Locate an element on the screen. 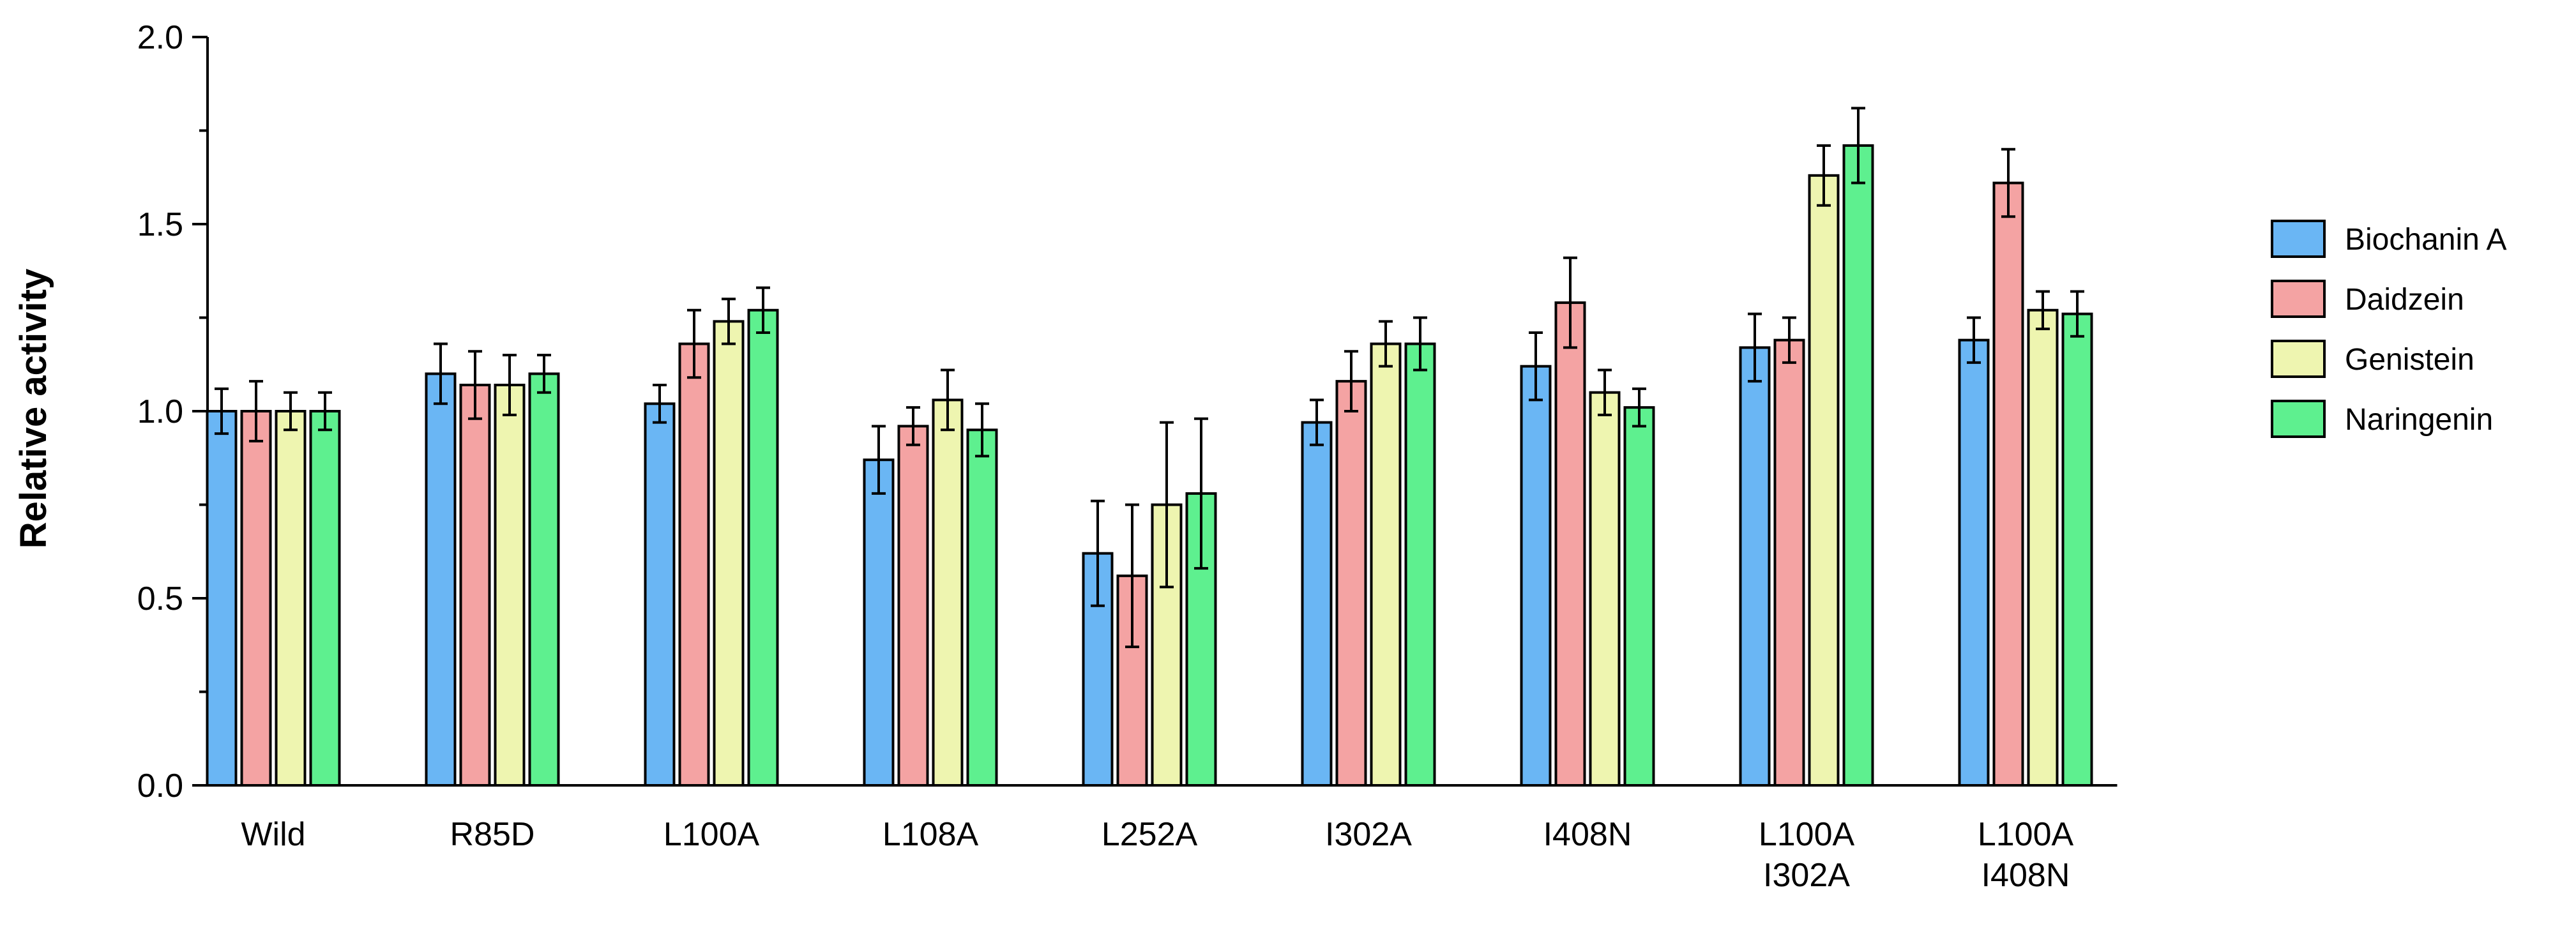  y-tick-label: 0.0 is located at coordinates (160, 785).